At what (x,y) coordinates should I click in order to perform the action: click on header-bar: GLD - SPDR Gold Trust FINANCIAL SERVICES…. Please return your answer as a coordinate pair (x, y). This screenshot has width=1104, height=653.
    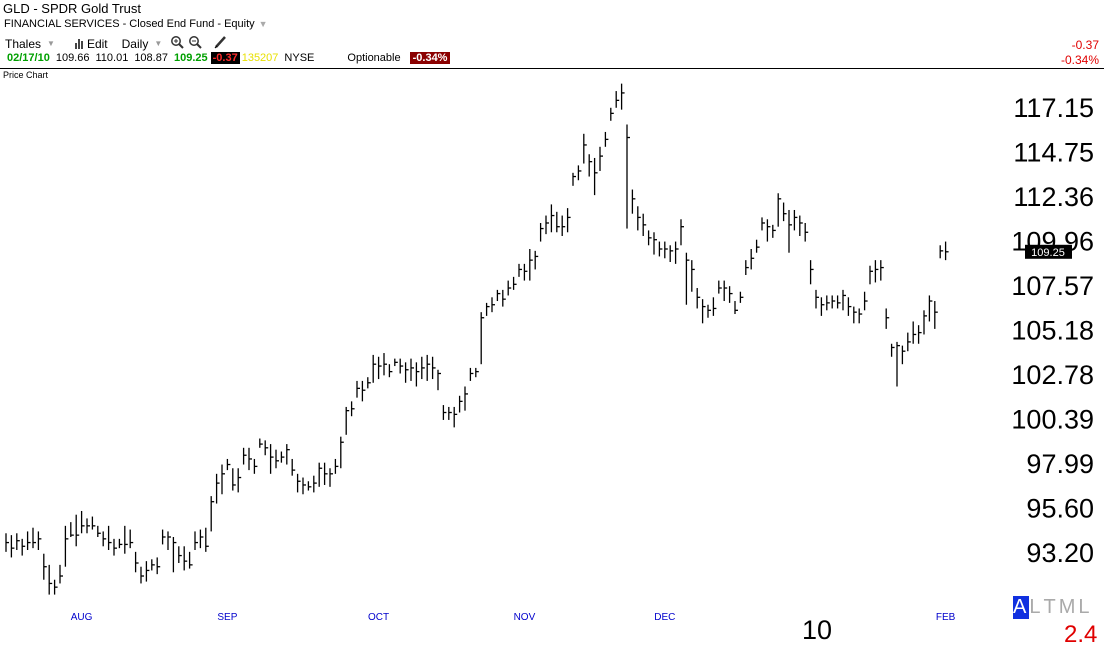
    Looking at the image, I should click on (552, 35).